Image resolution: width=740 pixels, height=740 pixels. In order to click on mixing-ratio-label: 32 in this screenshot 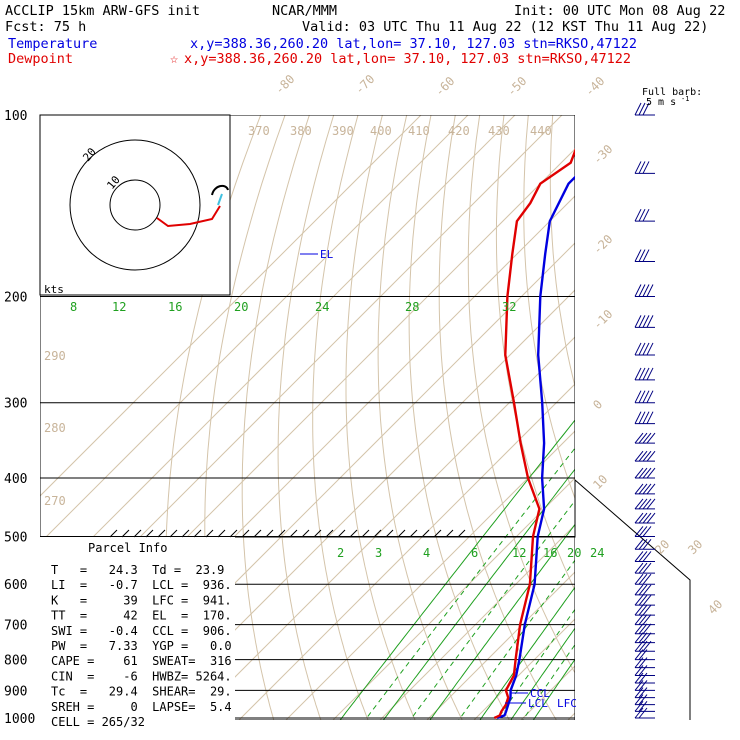, I will do `click(509, 307)`.